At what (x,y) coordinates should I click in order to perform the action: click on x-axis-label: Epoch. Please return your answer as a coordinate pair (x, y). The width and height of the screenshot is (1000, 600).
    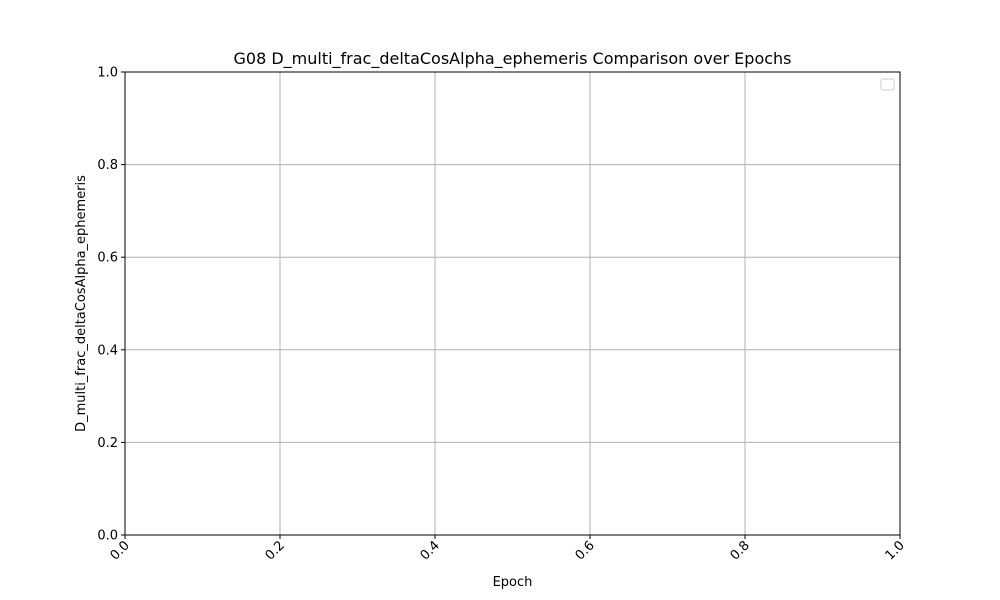
    Looking at the image, I should click on (513, 582).